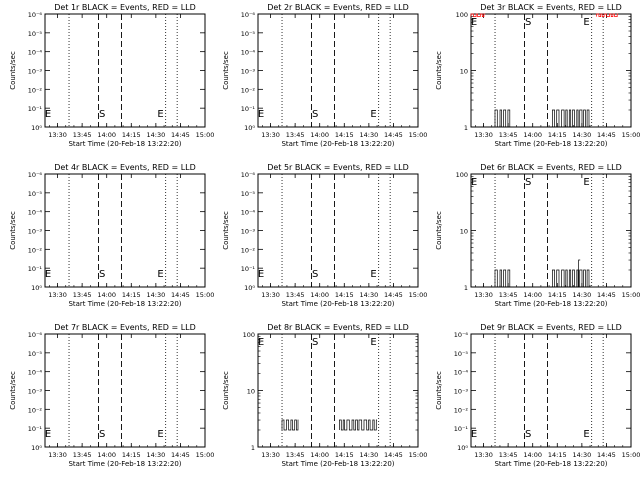 The height and width of the screenshot is (480, 640). I want to click on y-tick-label: 100, so click(462, 15).